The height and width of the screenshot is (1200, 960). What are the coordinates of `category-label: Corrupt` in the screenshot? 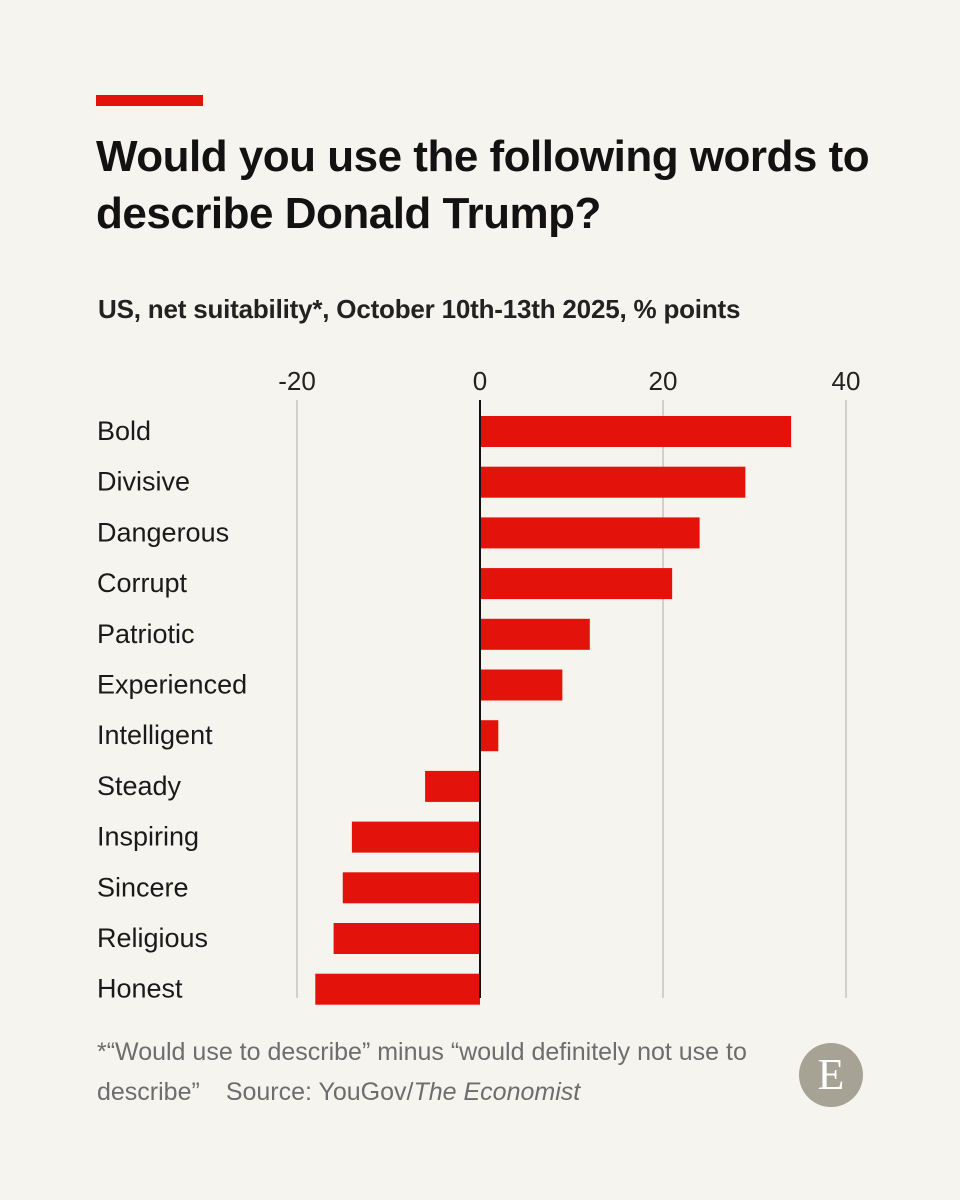 It's located at (142, 583).